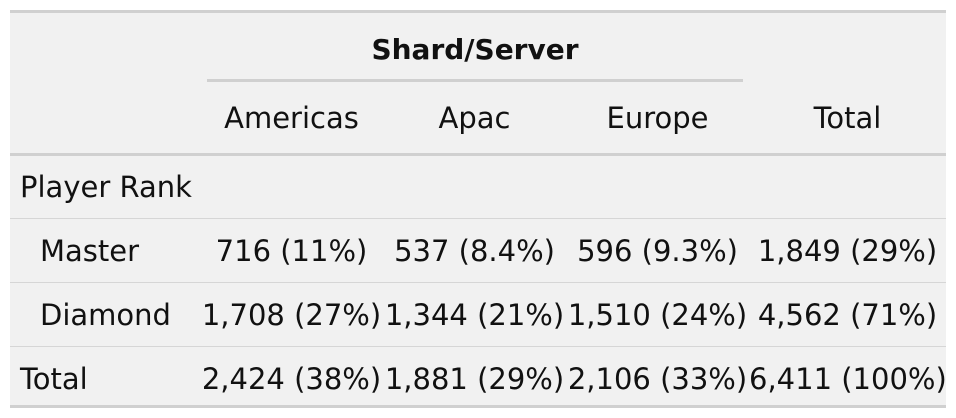 The width and height of the screenshot is (956, 418). What do you see at coordinates (474, 314) in the screenshot?
I see `table-cell: 1,344 (21%)` at bounding box center [474, 314].